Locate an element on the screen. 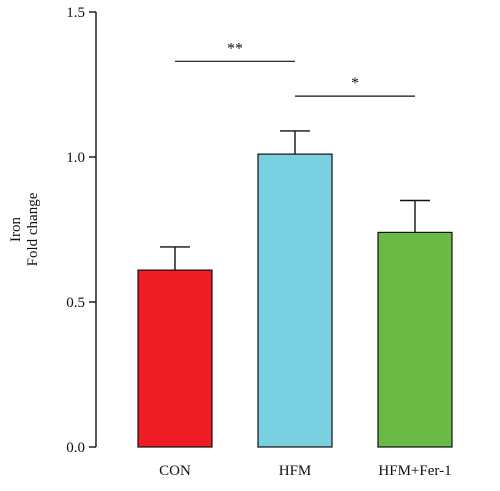 This screenshot has height=491, width=500. significance-label: ** is located at coordinates (235, 48).